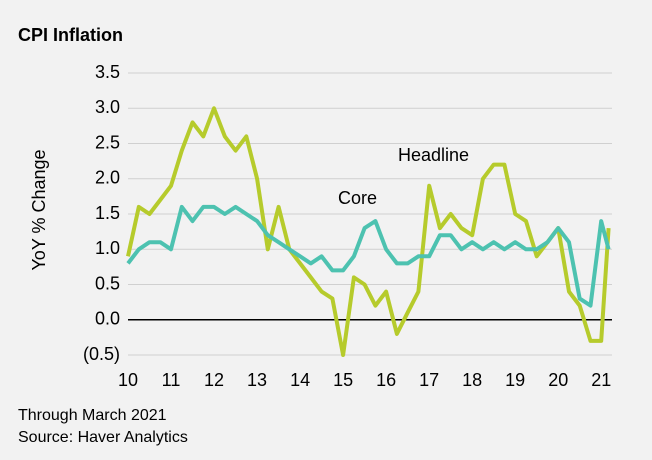 The width and height of the screenshot is (652, 460). Describe the element at coordinates (92, 415) in the screenshot. I see `note: Through March 2021` at that location.